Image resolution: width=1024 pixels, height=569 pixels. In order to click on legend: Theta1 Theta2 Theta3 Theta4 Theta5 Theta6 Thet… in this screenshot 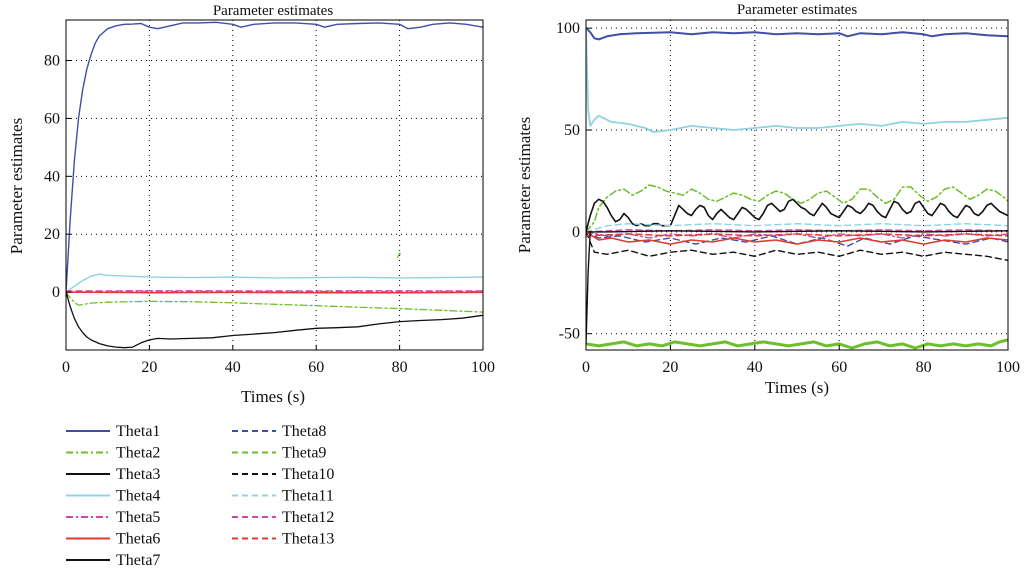, I will do `click(200, 496)`.